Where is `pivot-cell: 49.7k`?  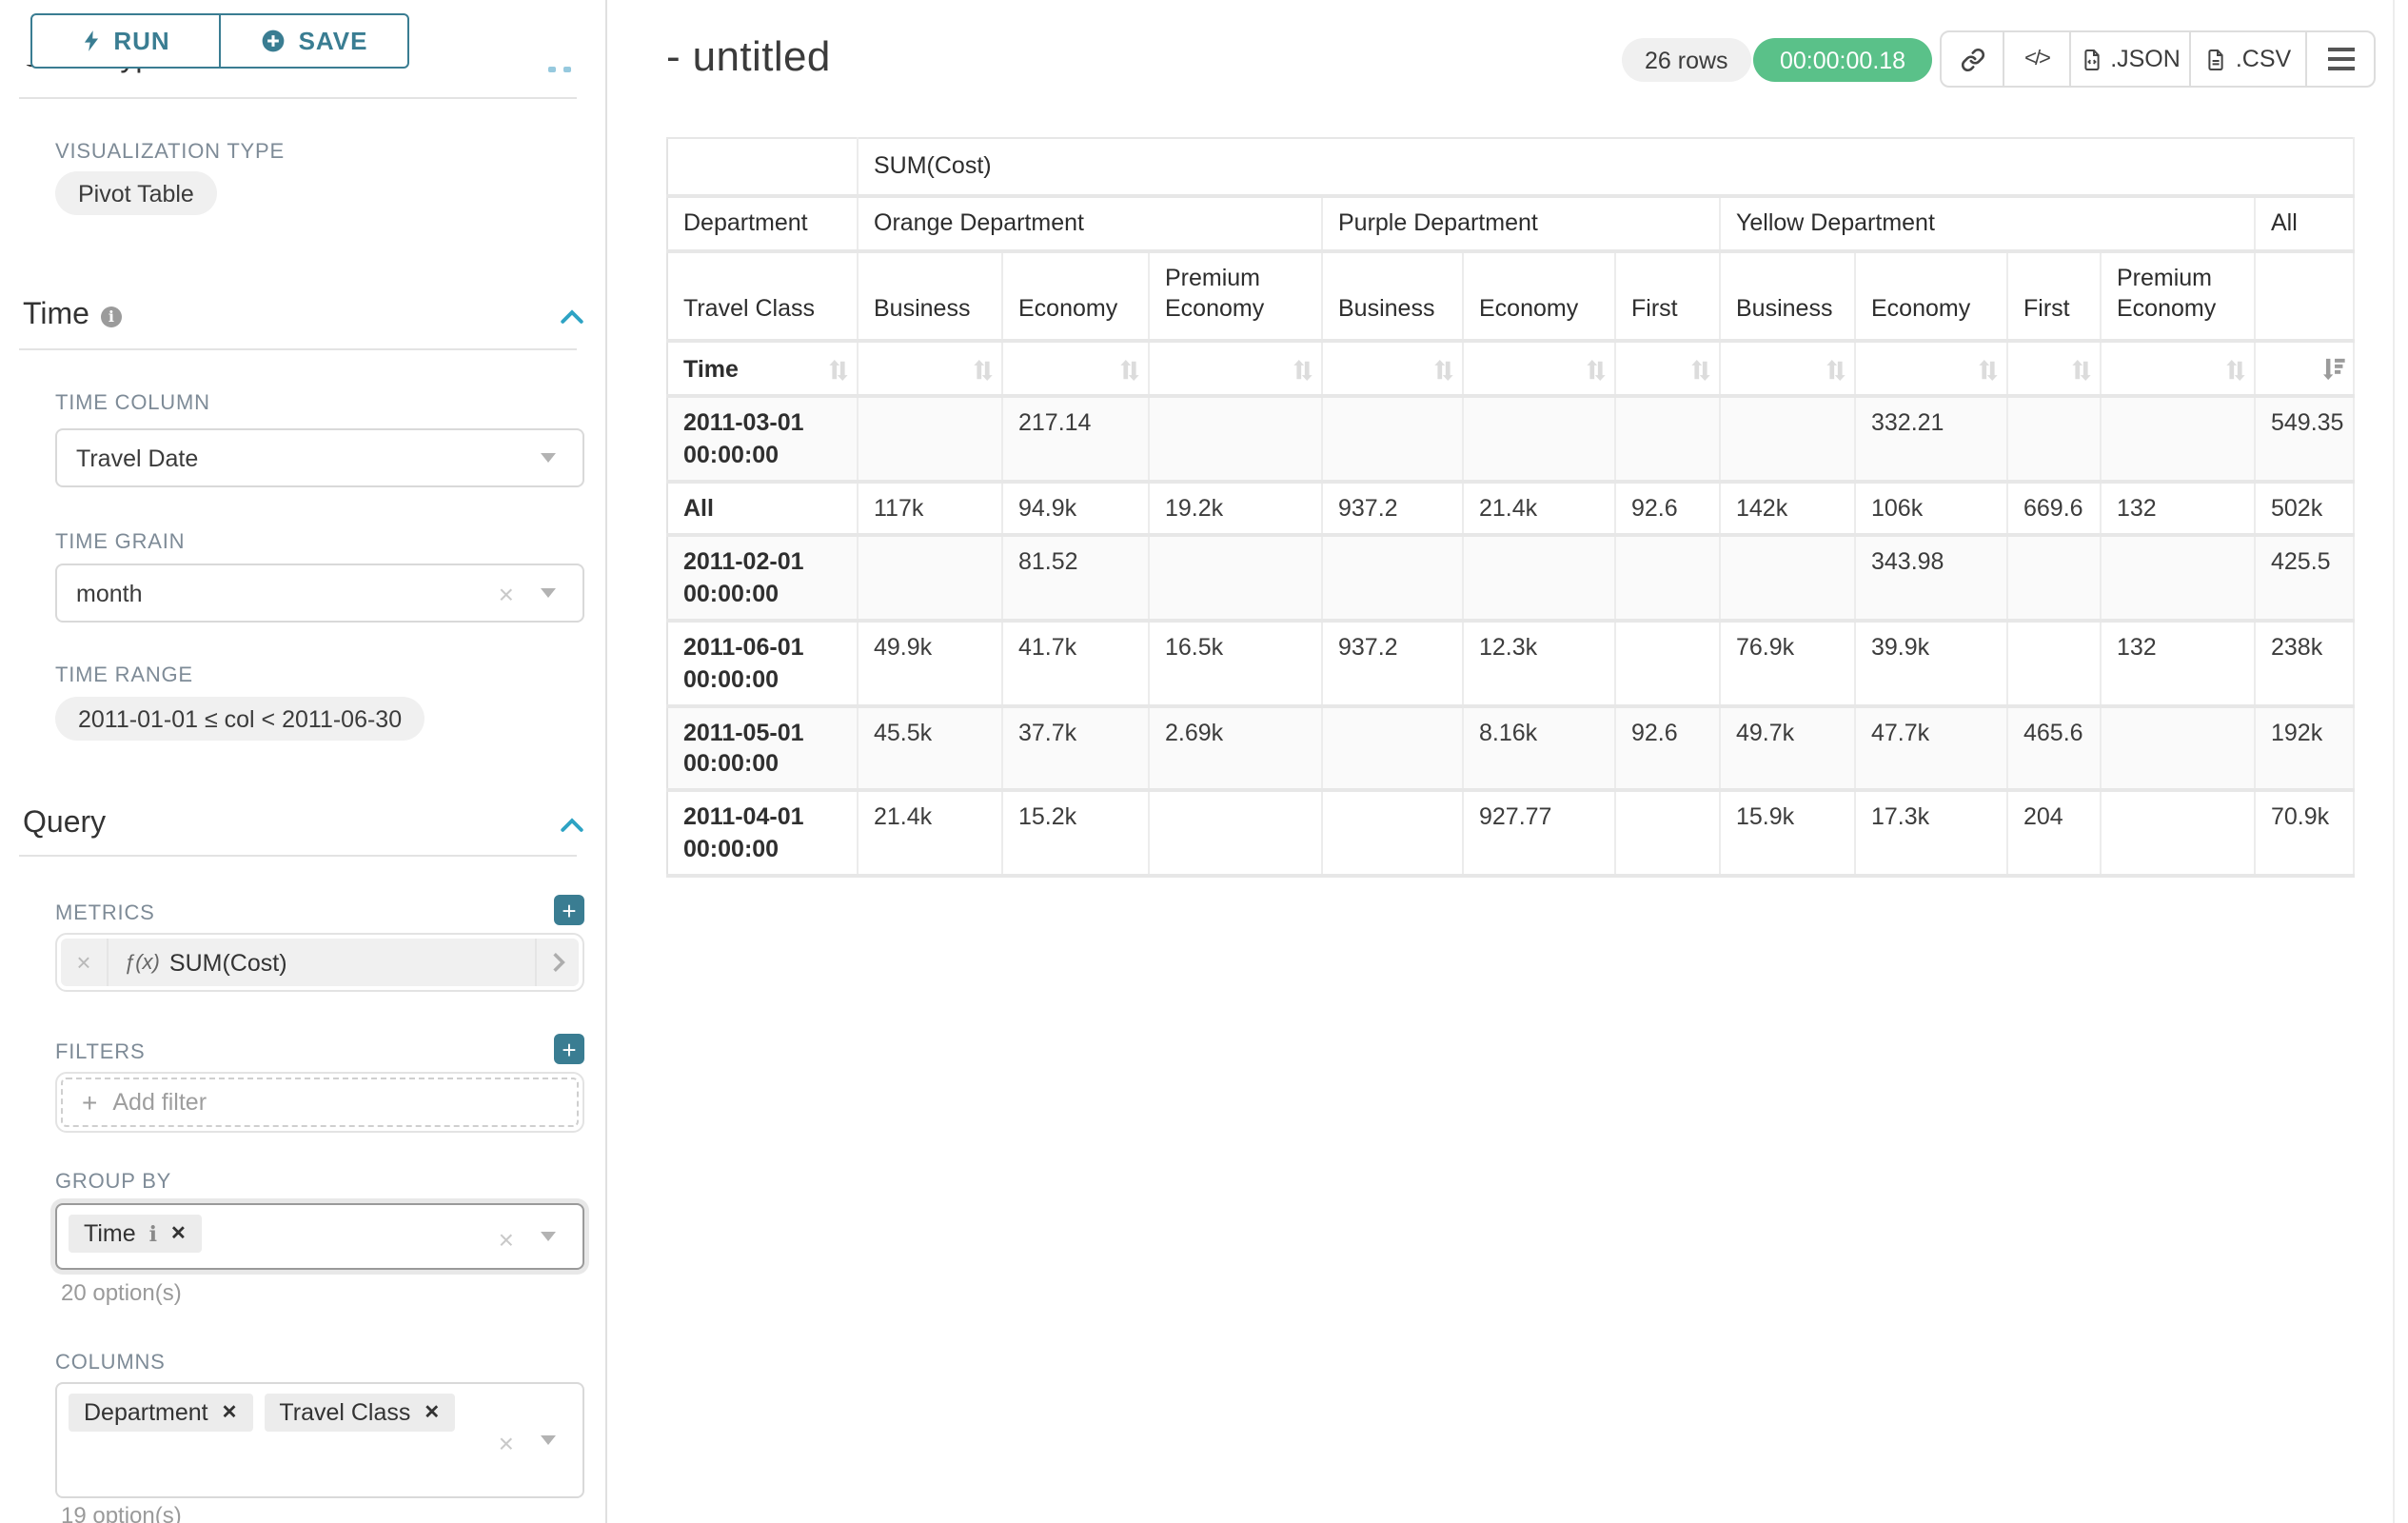
pivot-cell: 49.7k is located at coordinates (1788, 749).